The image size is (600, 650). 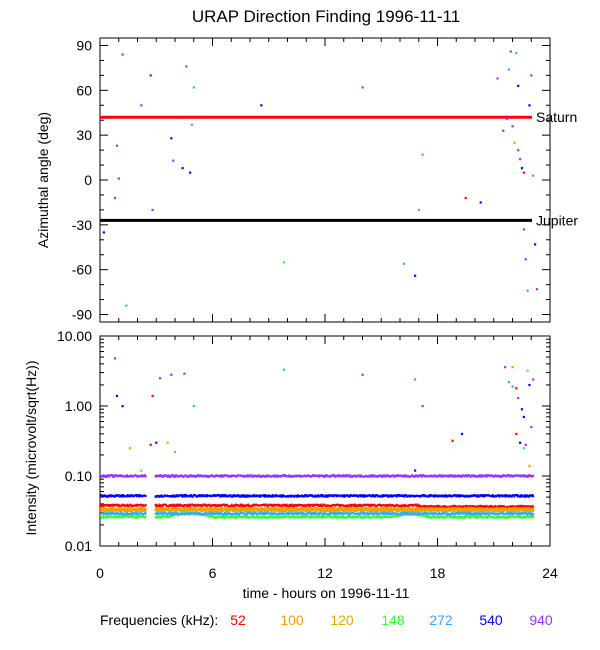 I want to click on time-tick-label: 24, so click(x=550, y=573).